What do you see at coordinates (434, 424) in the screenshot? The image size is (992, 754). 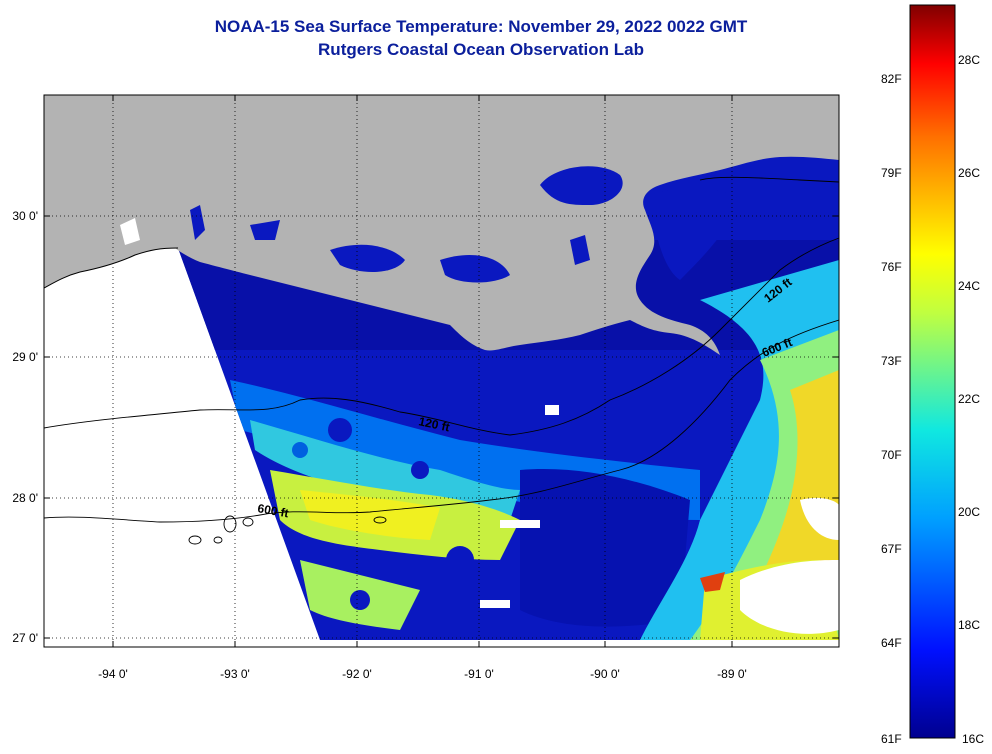 I see `contour-label-120ft-west: 120 ft` at bounding box center [434, 424].